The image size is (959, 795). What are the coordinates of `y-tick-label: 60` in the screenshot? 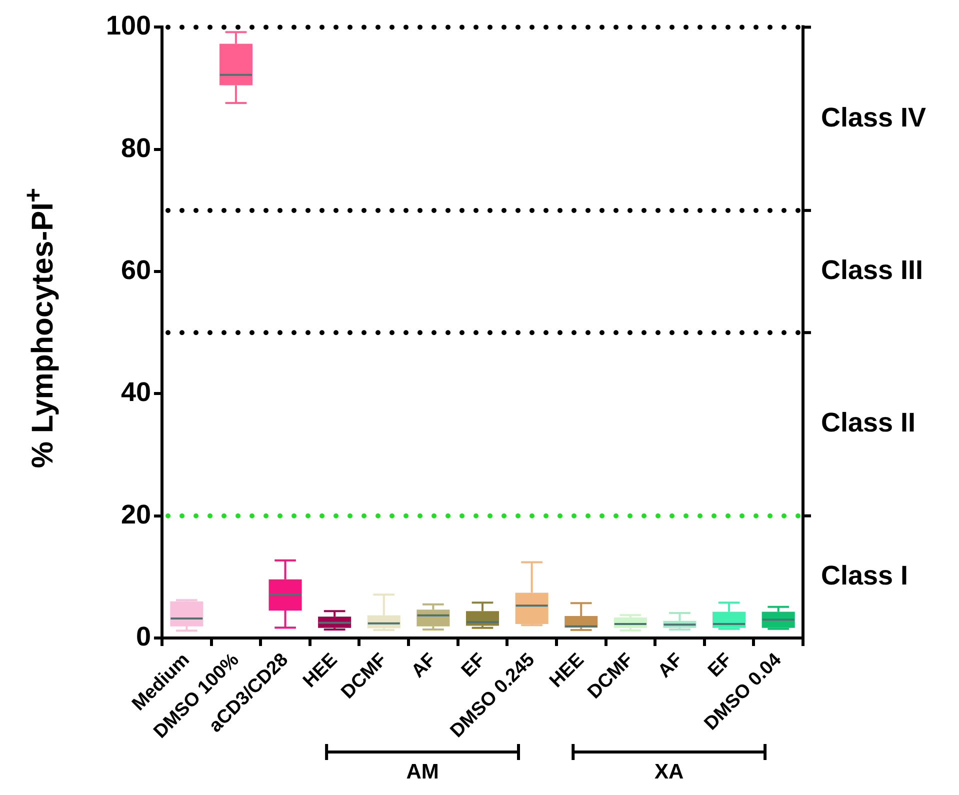 It's located at (135, 269).